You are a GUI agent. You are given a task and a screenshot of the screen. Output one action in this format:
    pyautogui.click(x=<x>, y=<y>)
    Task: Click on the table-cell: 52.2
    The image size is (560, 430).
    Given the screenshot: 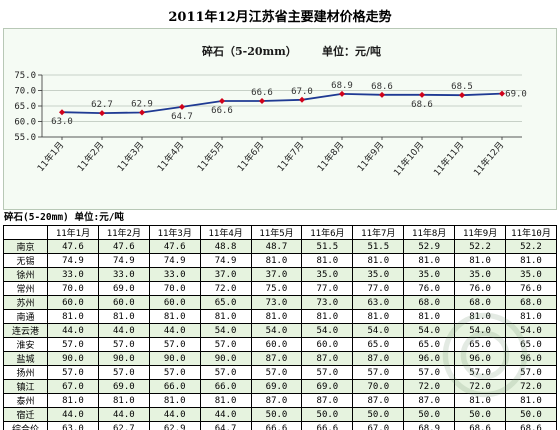 What is the action you would take?
    pyautogui.click(x=531, y=246)
    